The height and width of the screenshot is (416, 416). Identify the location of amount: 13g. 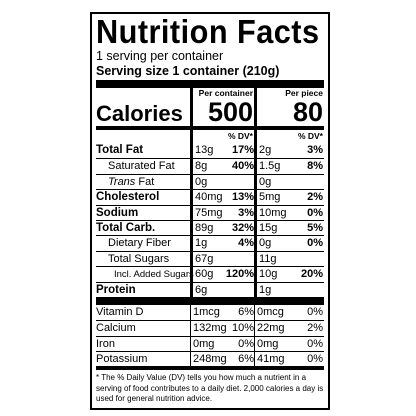
(204, 150).